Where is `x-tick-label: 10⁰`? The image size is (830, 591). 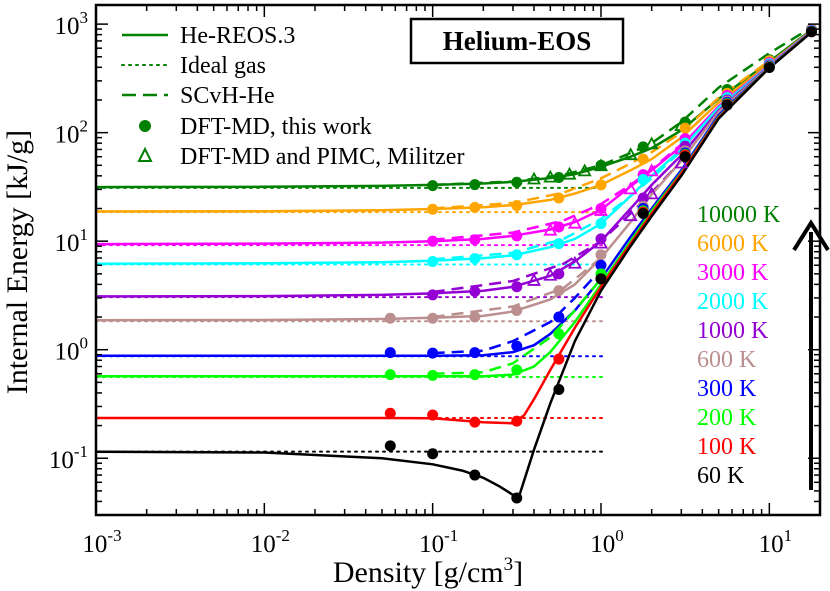
x-tick-label: 10⁰ is located at coordinates (607, 542).